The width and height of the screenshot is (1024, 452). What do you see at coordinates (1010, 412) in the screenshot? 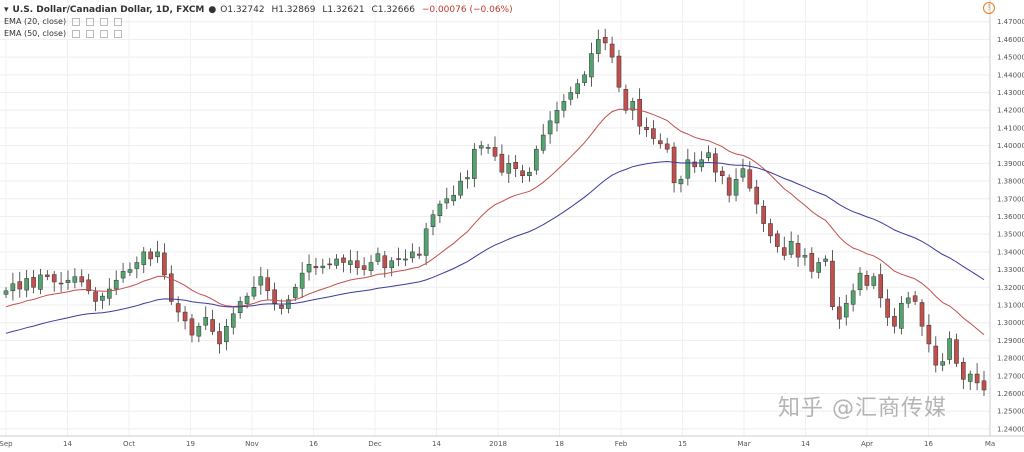
I see `y-tick-label: 1.25000` at bounding box center [1010, 412].